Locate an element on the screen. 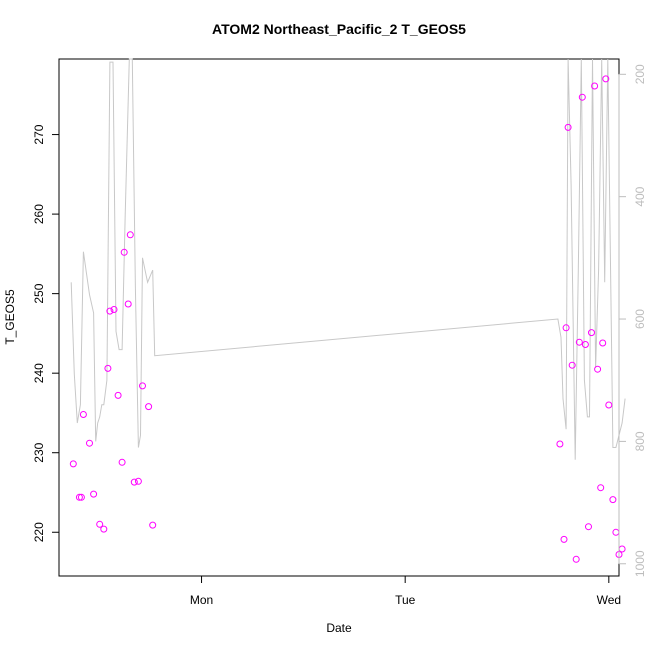  y2-tick-label: 800 is located at coordinates (640, 441).